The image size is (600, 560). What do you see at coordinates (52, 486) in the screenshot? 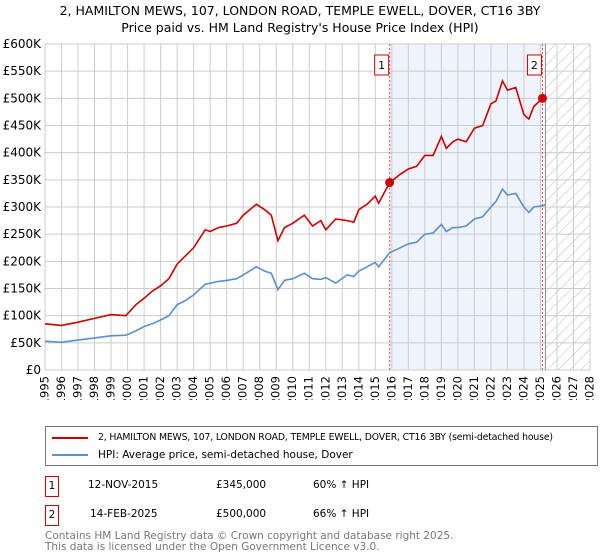
I see `transaction-badge: 1` at bounding box center [52, 486].